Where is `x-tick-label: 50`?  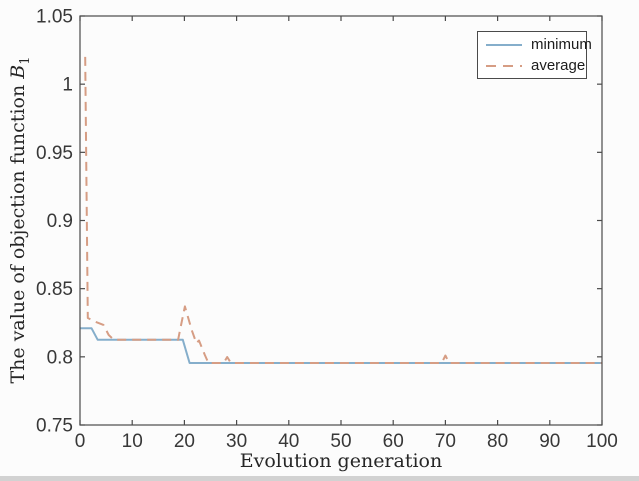 x-tick-label: 50 is located at coordinates (340, 441).